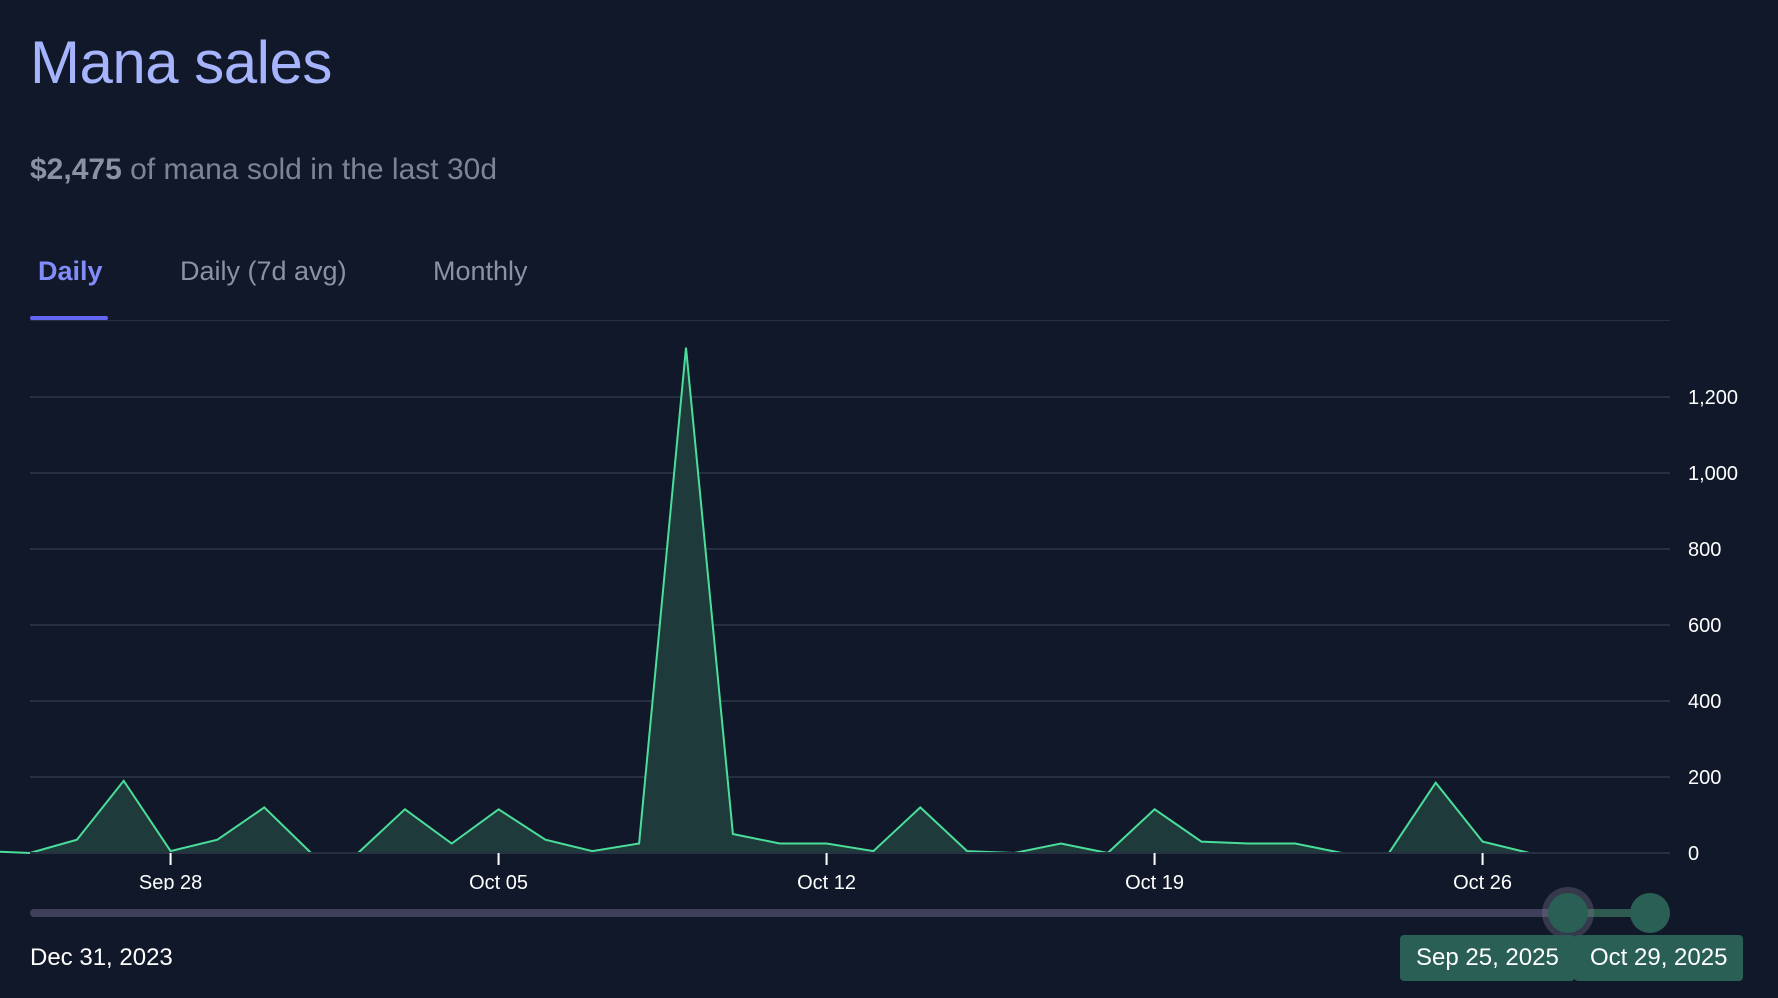 The image size is (1778, 998). Describe the element at coordinates (498, 881) in the screenshot. I see `x-tick-label: Oct 05` at that location.